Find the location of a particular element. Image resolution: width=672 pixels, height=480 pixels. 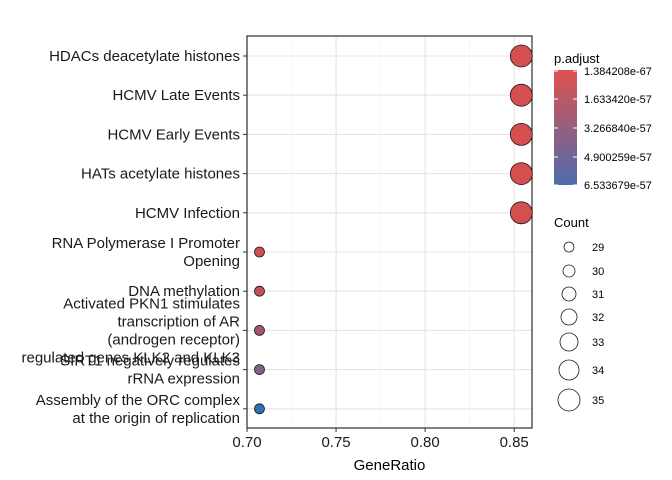

y-tick-label: DNA methylation is located at coordinates (184, 291).